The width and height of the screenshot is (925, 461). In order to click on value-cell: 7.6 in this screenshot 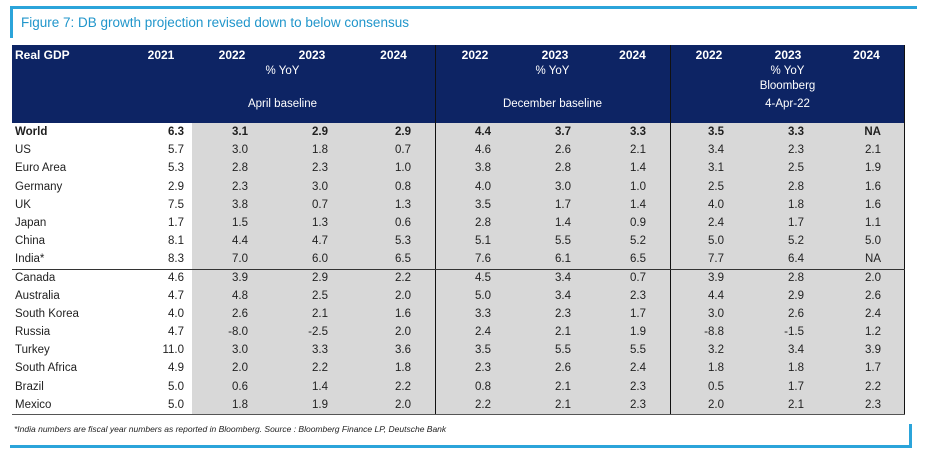, I will do `click(475, 259)`.